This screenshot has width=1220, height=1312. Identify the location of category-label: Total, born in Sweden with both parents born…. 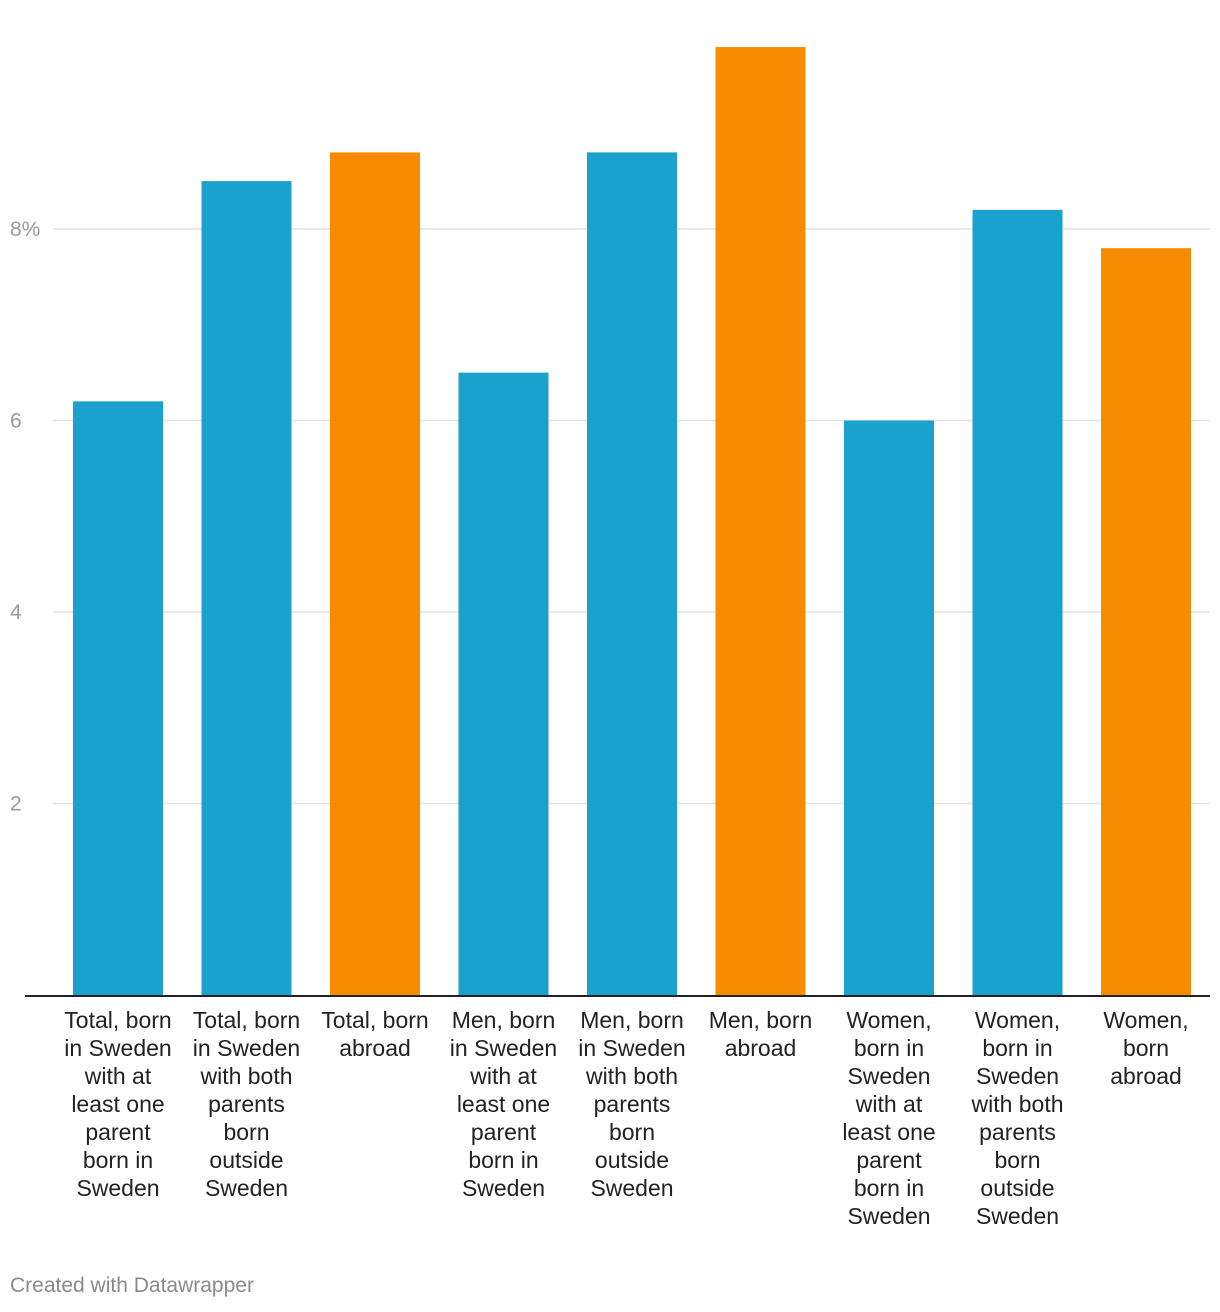
(246, 1104).